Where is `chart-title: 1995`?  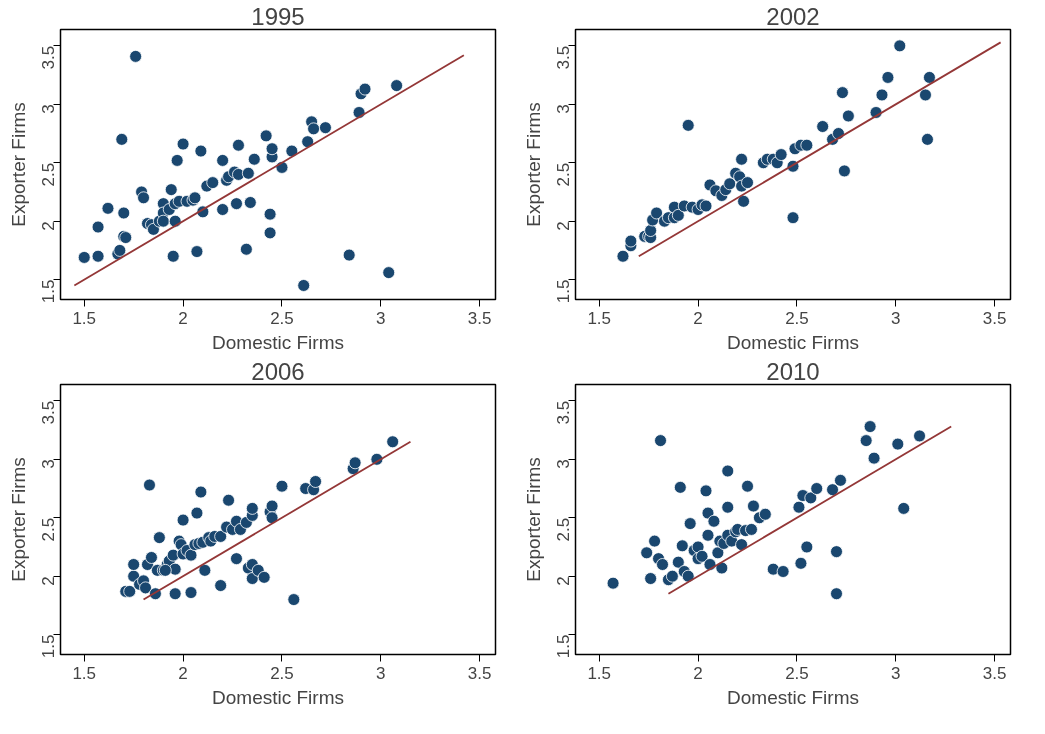 chart-title: 1995 is located at coordinates (278, 16).